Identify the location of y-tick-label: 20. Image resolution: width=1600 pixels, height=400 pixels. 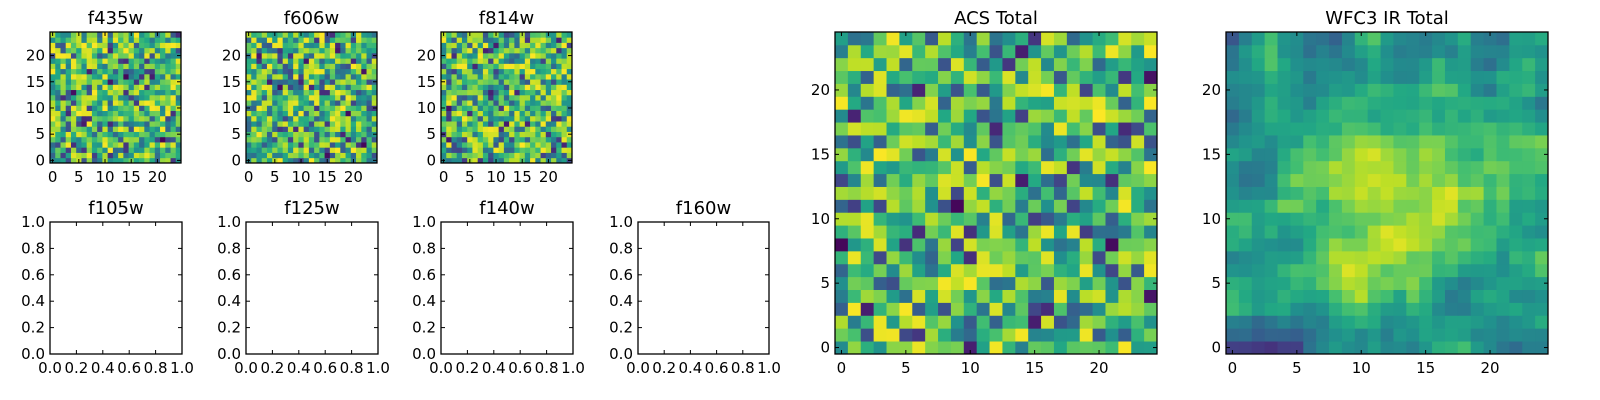
(35, 56).